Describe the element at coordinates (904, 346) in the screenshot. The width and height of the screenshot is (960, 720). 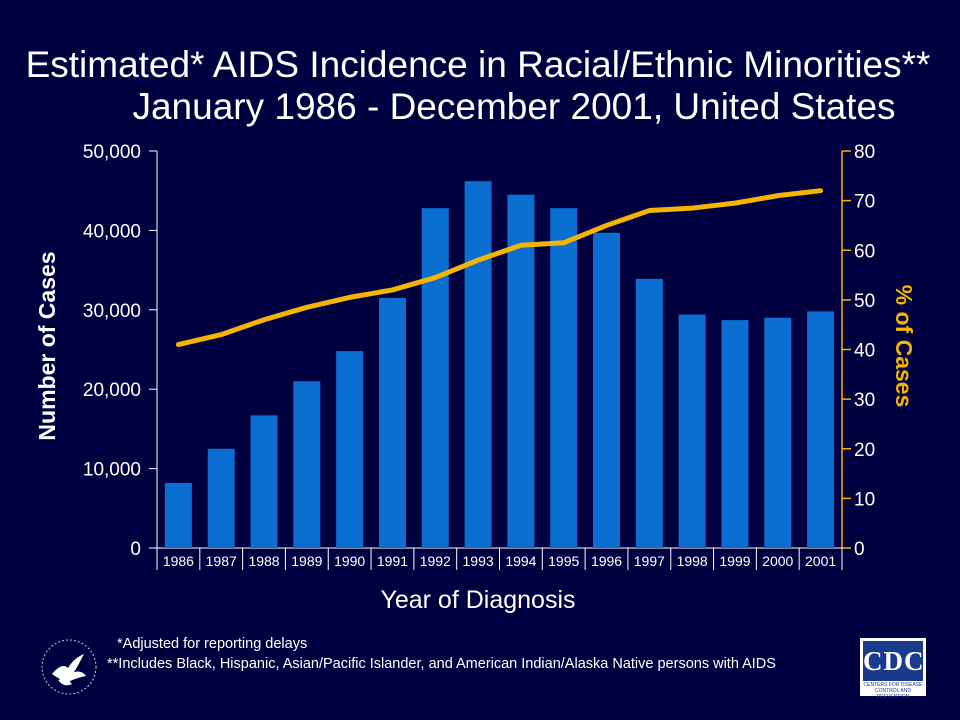
I see `right-y-axis-label: % of Cases` at that location.